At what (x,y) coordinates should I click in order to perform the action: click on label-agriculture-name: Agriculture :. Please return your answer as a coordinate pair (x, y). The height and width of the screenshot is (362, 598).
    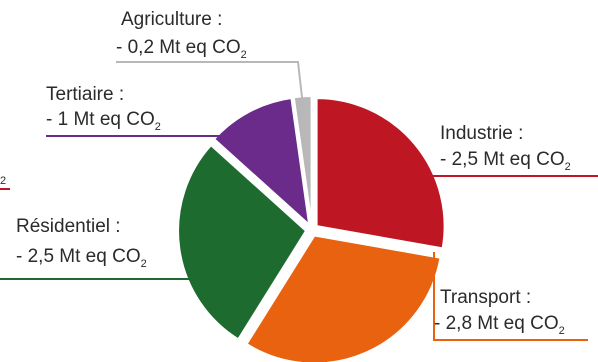
    Looking at the image, I should click on (171, 19).